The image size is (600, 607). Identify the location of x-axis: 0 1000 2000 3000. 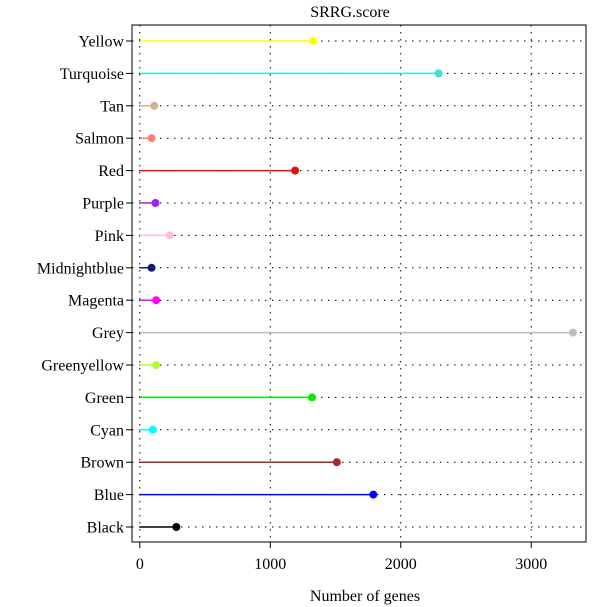
(341, 557).